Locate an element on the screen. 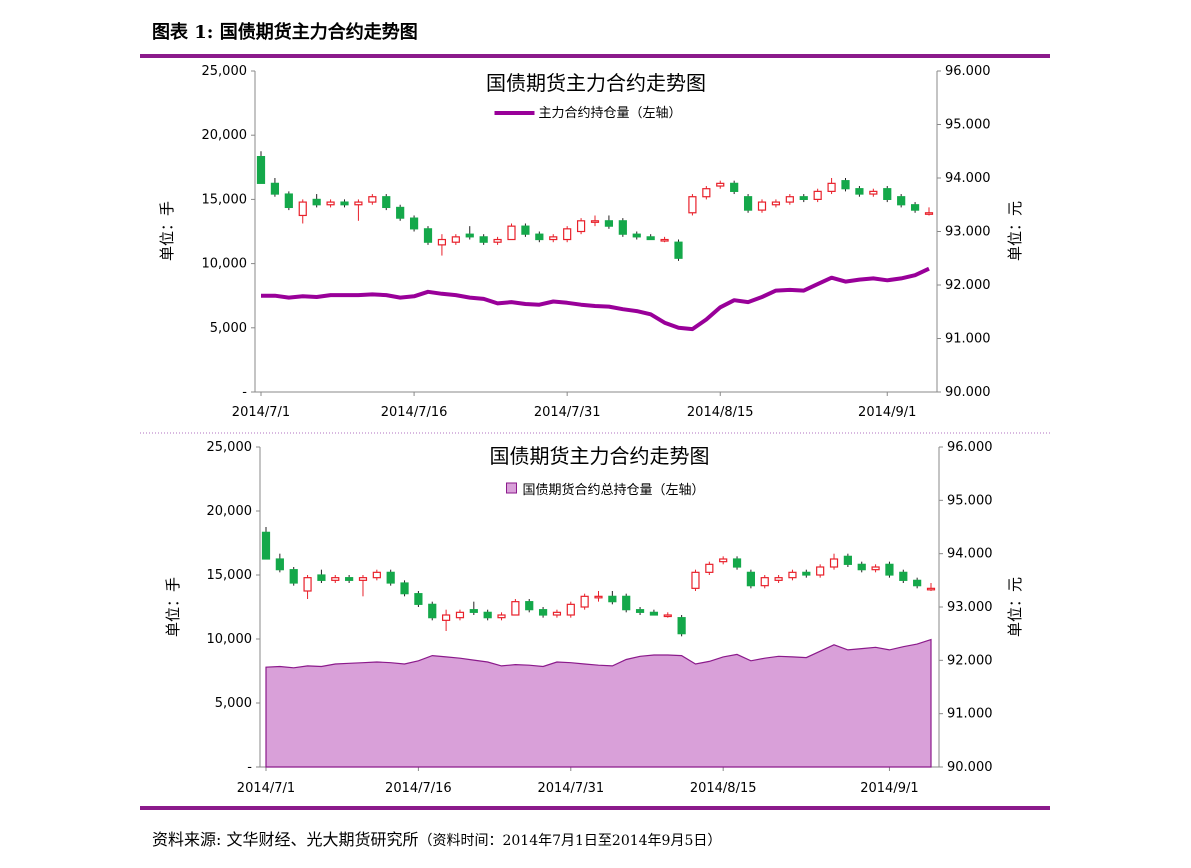 The width and height of the screenshot is (1191, 868). x-tick-label: 2014/7/31 is located at coordinates (570, 788).